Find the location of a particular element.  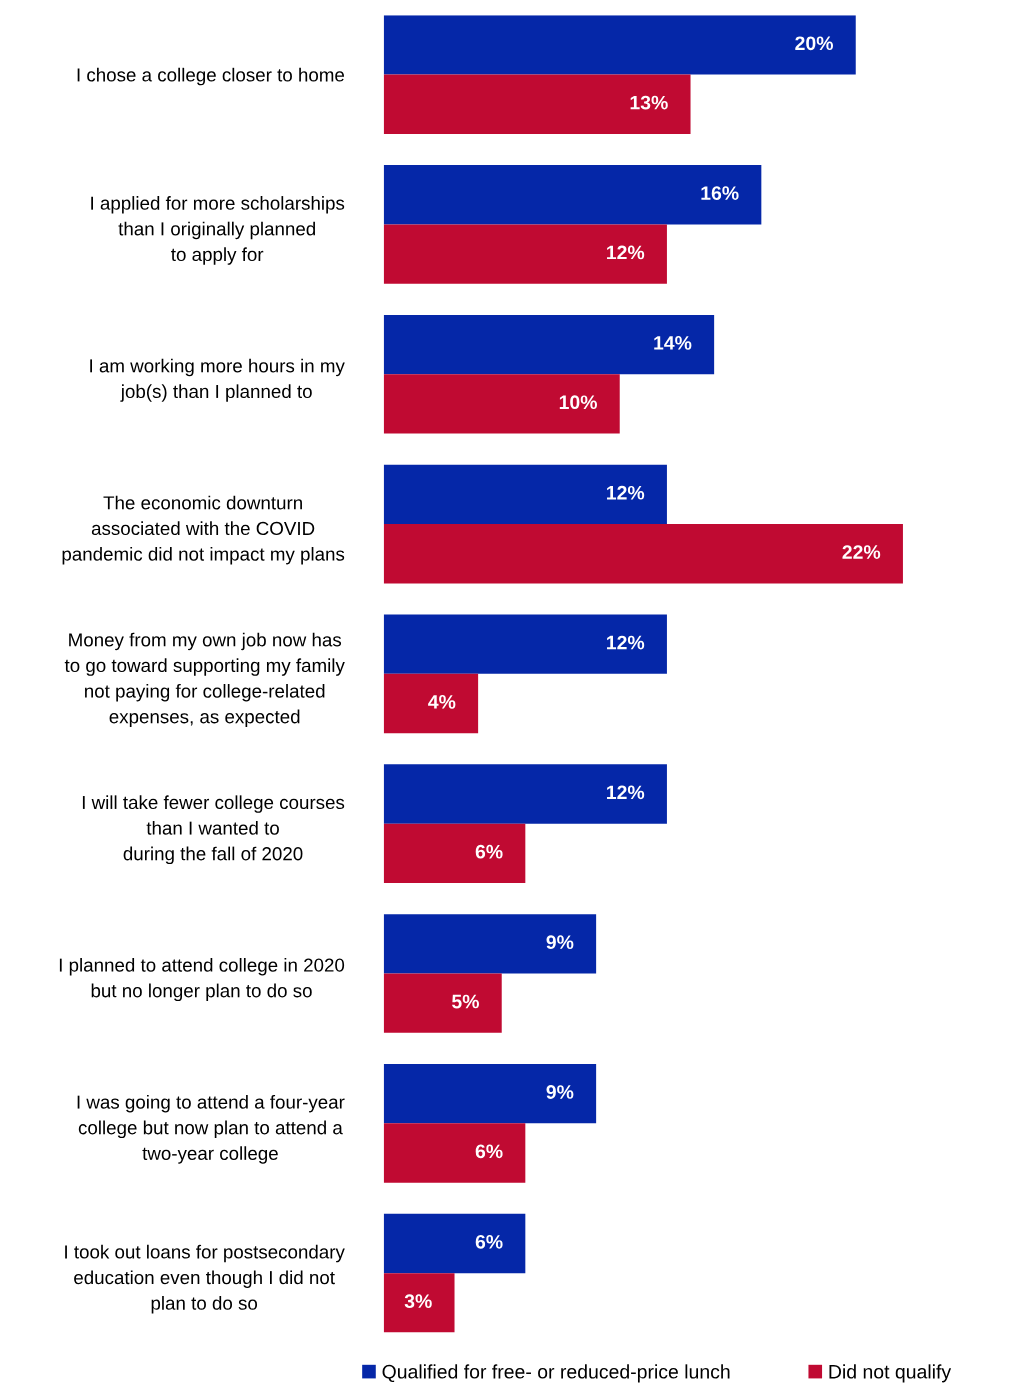

y-tick-label: I took out loans for postsecondary education even though I did not plan to do so is located at coordinates (205, 1279).